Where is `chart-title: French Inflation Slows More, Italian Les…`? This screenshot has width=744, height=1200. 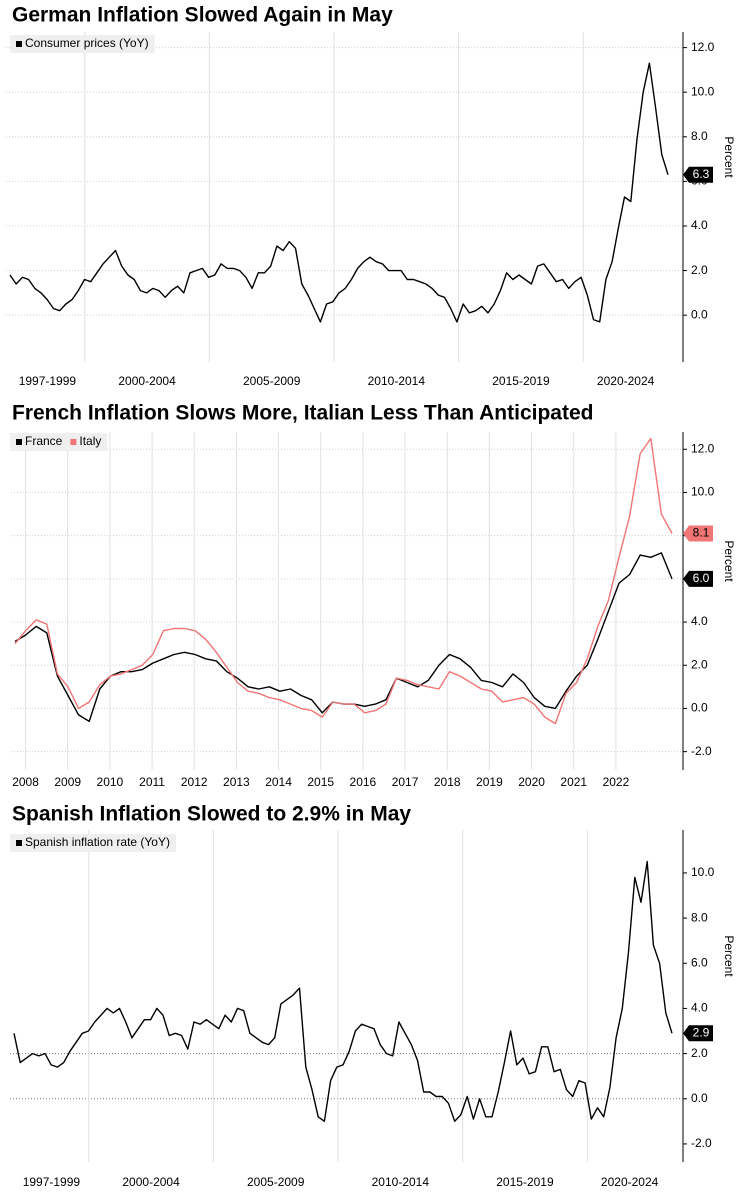
chart-title: French Inflation Slows More, Italian Les… is located at coordinates (302, 413).